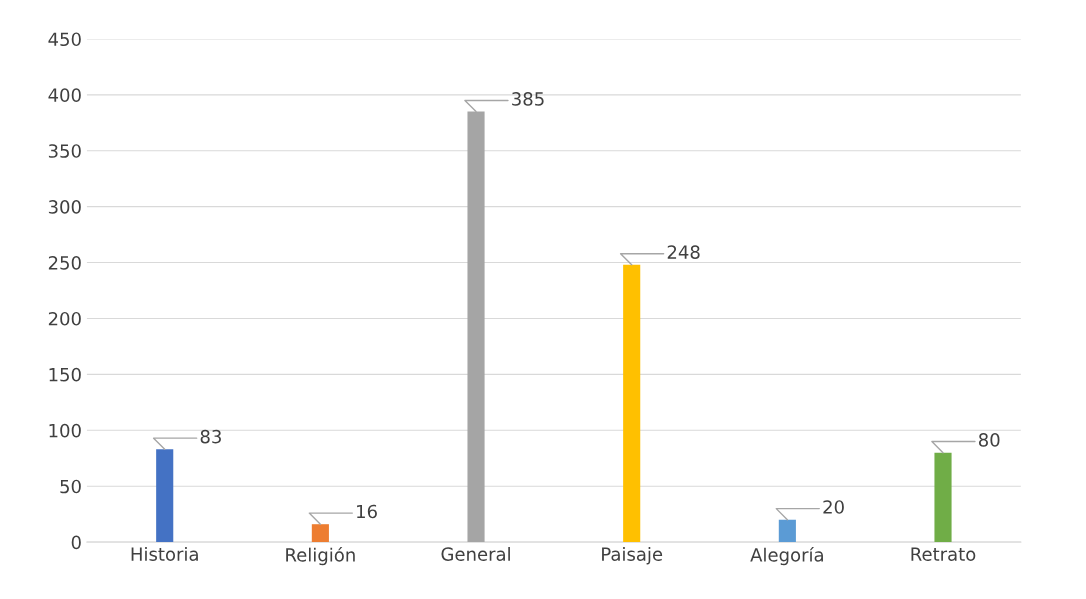 This screenshot has width=1086, height=599. What do you see at coordinates (320, 556) in the screenshot?
I see `x-tick-label: Religión` at bounding box center [320, 556].